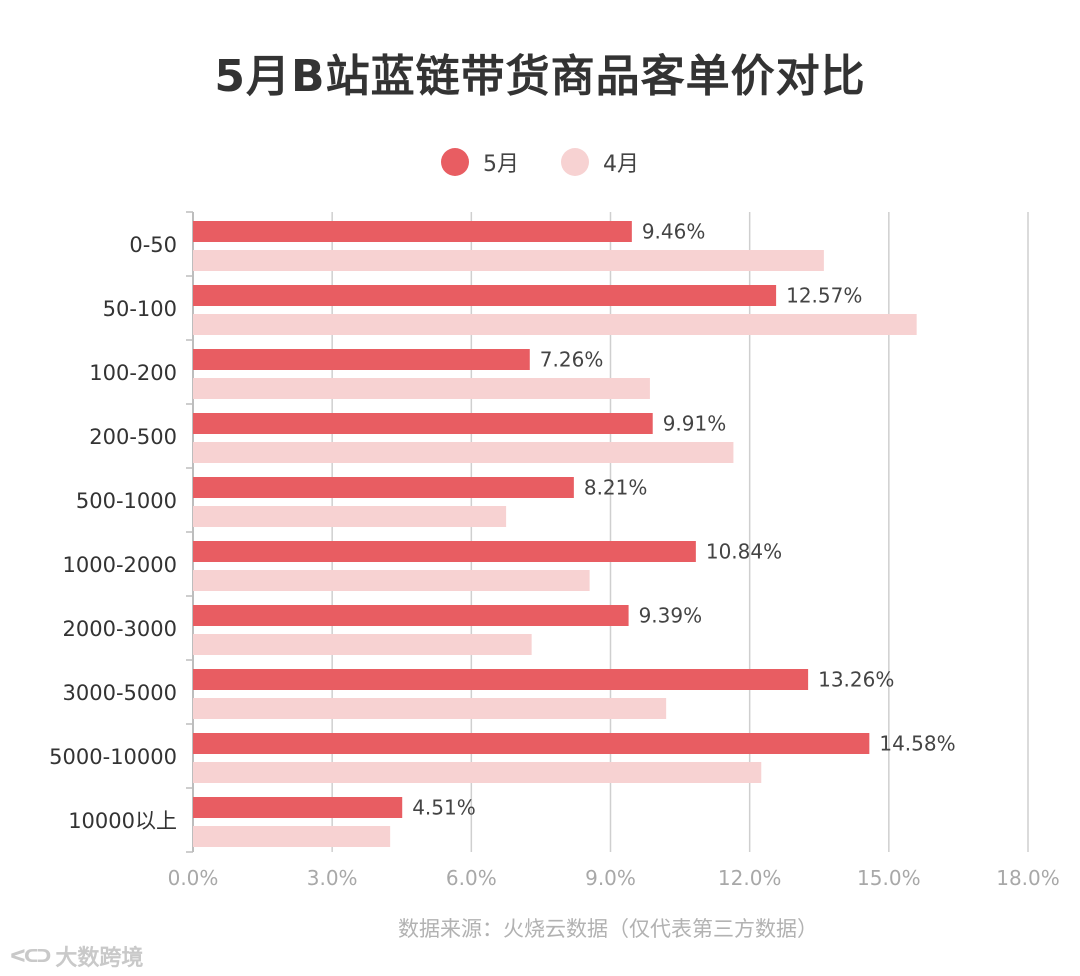 The image size is (1080, 976). What do you see at coordinates (540, 76) in the screenshot?
I see `chart-title: 5月B站蓝链带货商品客单价对比` at bounding box center [540, 76].